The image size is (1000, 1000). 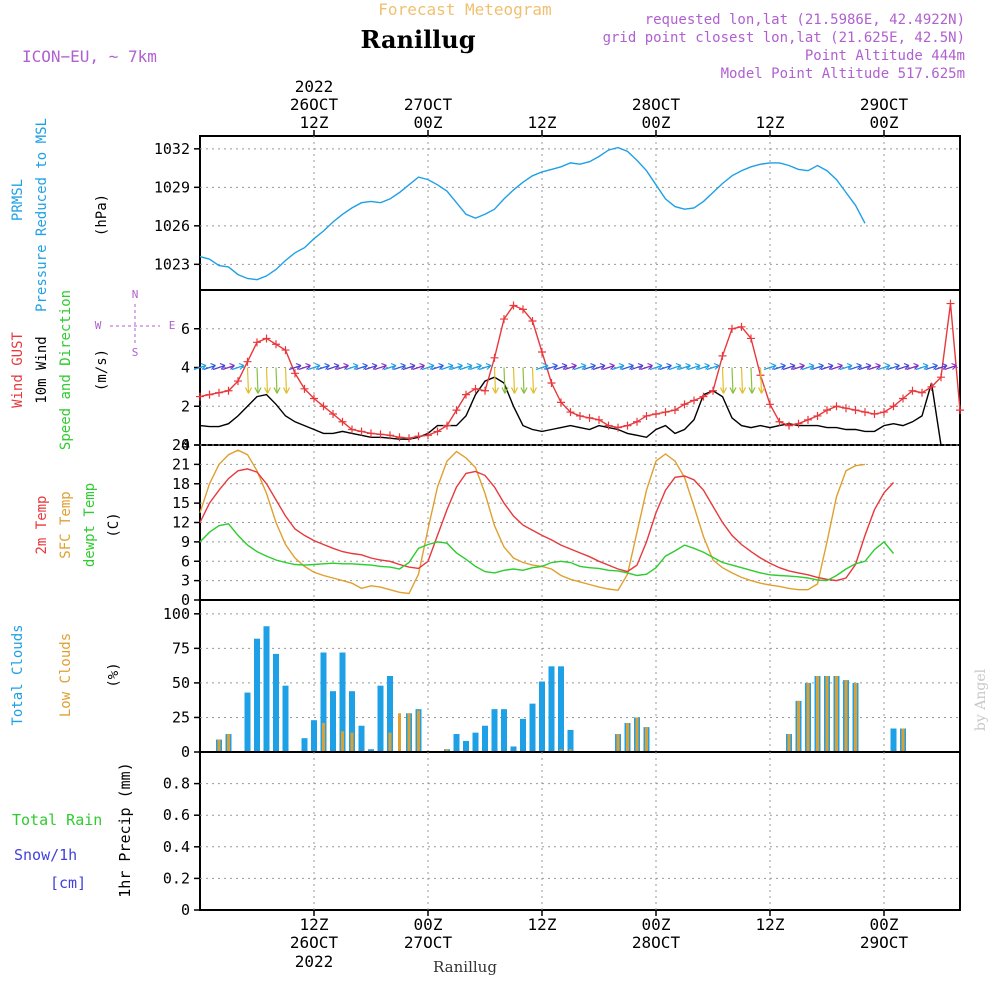 What do you see at coordinates (18, 674) in the screenshot?
I see `total-clouds-label: Total Clouds` at bounding box center [18, 674].